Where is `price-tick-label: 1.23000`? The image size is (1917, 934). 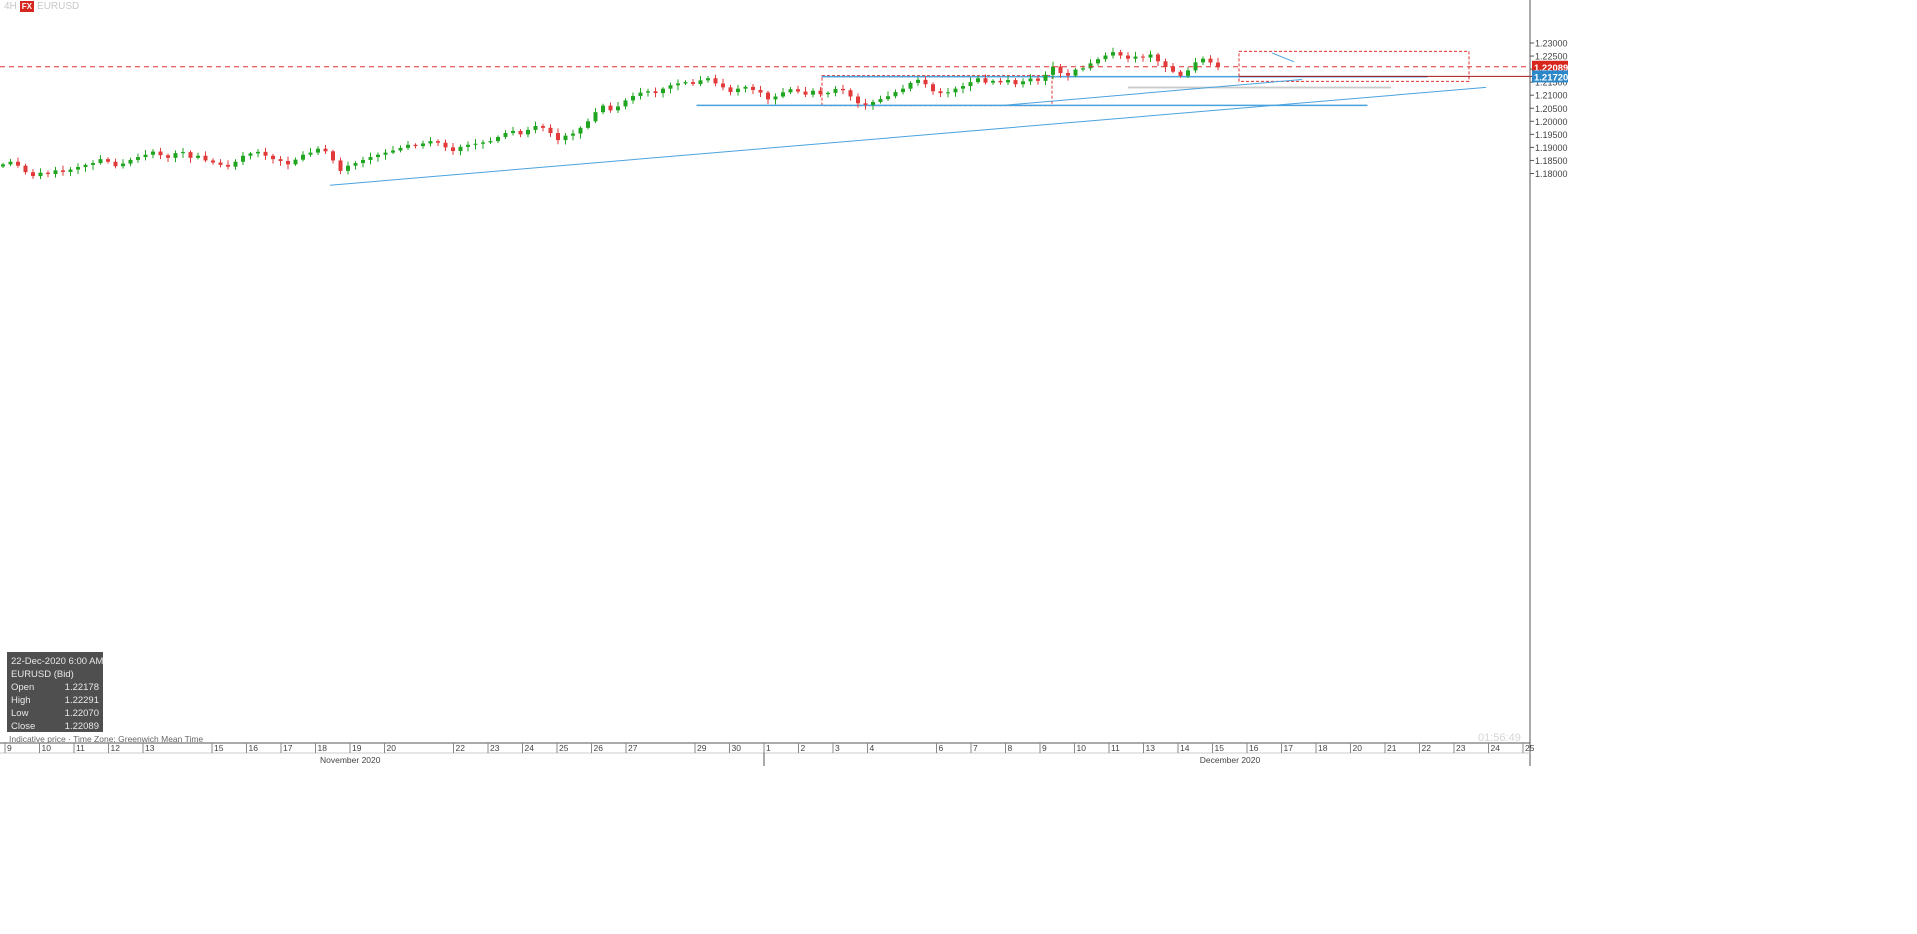 price-tick-label: 1.23000 is located at coordinates (1551, 44).